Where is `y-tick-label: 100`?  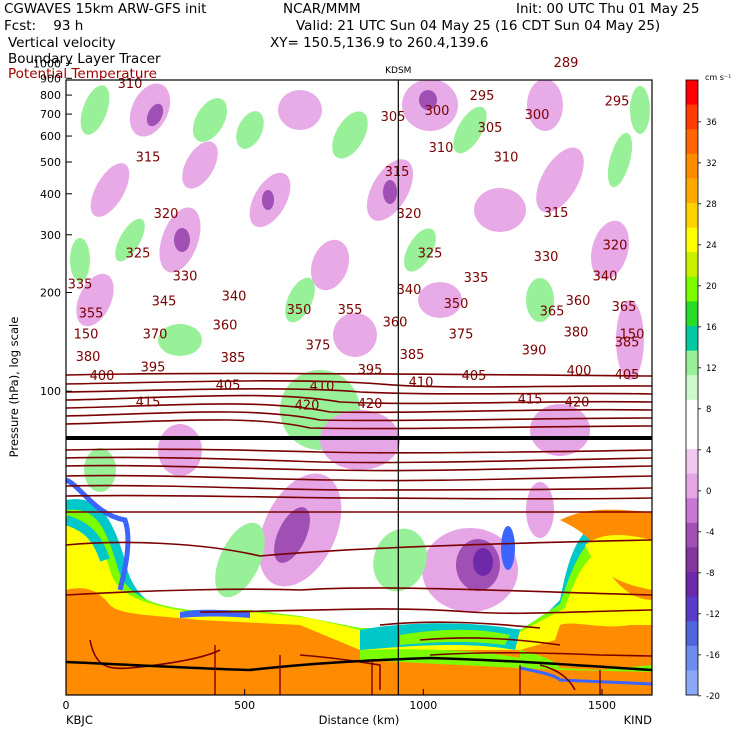
y-tick-label: 100 is located at coordinates (50, 391).